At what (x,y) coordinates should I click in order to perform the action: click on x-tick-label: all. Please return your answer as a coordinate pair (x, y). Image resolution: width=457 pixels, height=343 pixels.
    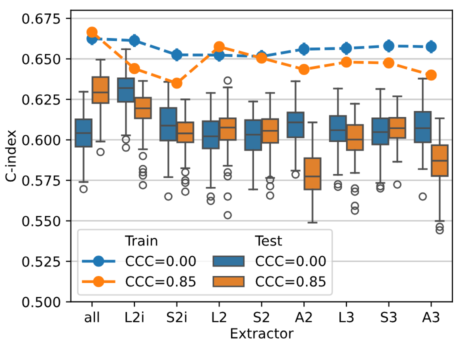
    Looking at the image, I should click on (91, 317).